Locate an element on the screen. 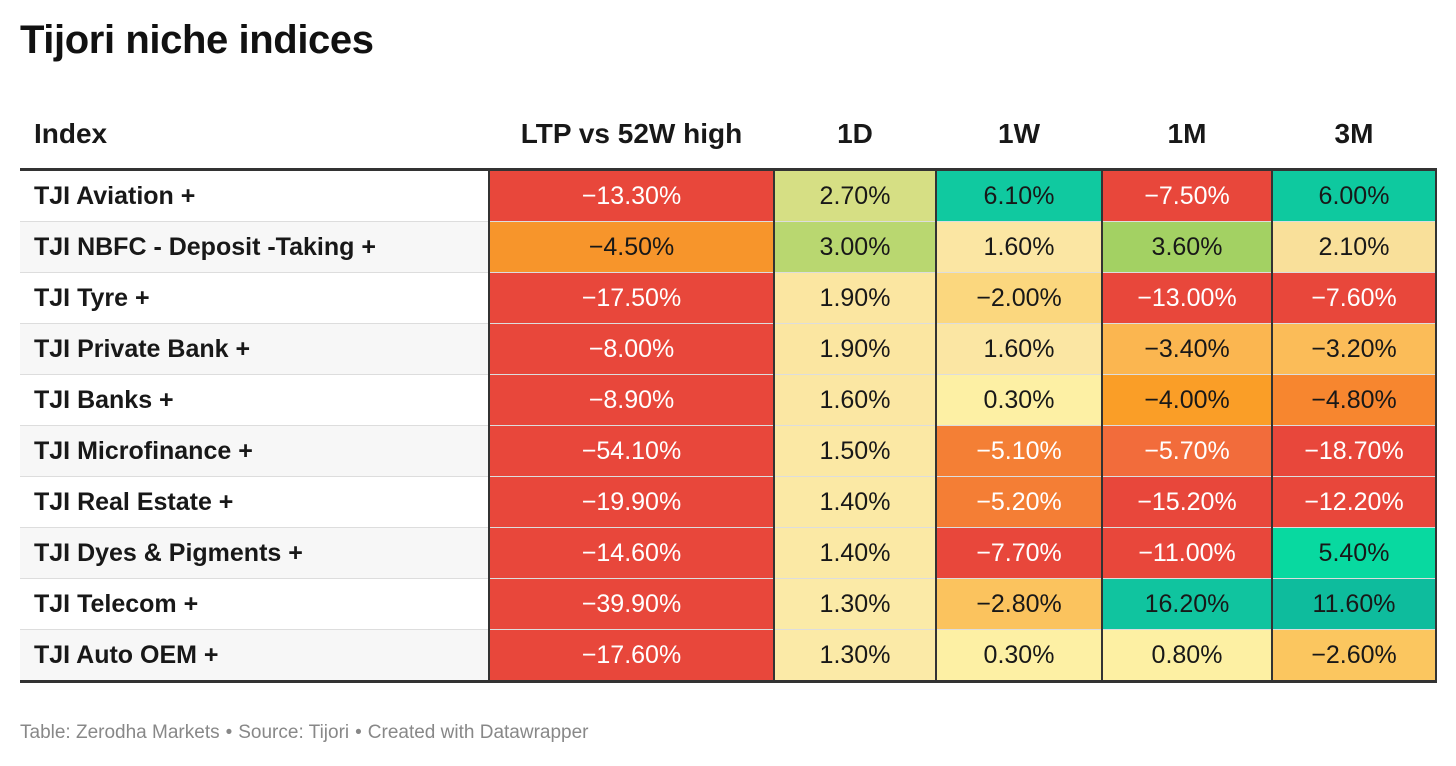 The width and height of the screenshot is (1456, 766). column-header-3m: 3M is located at coordinates (1354, 135).